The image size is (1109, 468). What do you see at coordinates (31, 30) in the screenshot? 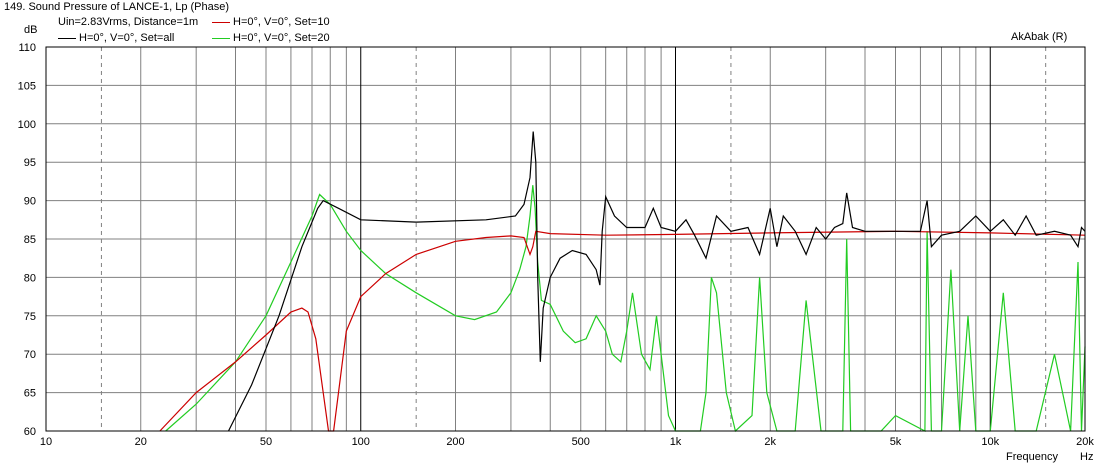
I see `y-axis-unit: dB` at bounding box center [31, 30].